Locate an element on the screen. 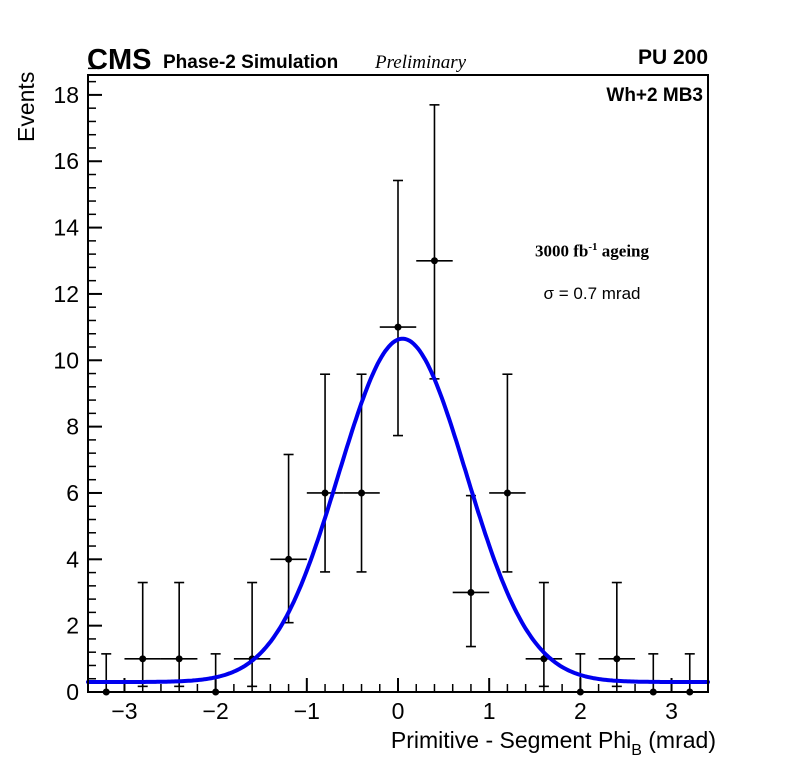 The image size is (796, 772). pileup-label: PU 200 is located at coordinates (672, 57).